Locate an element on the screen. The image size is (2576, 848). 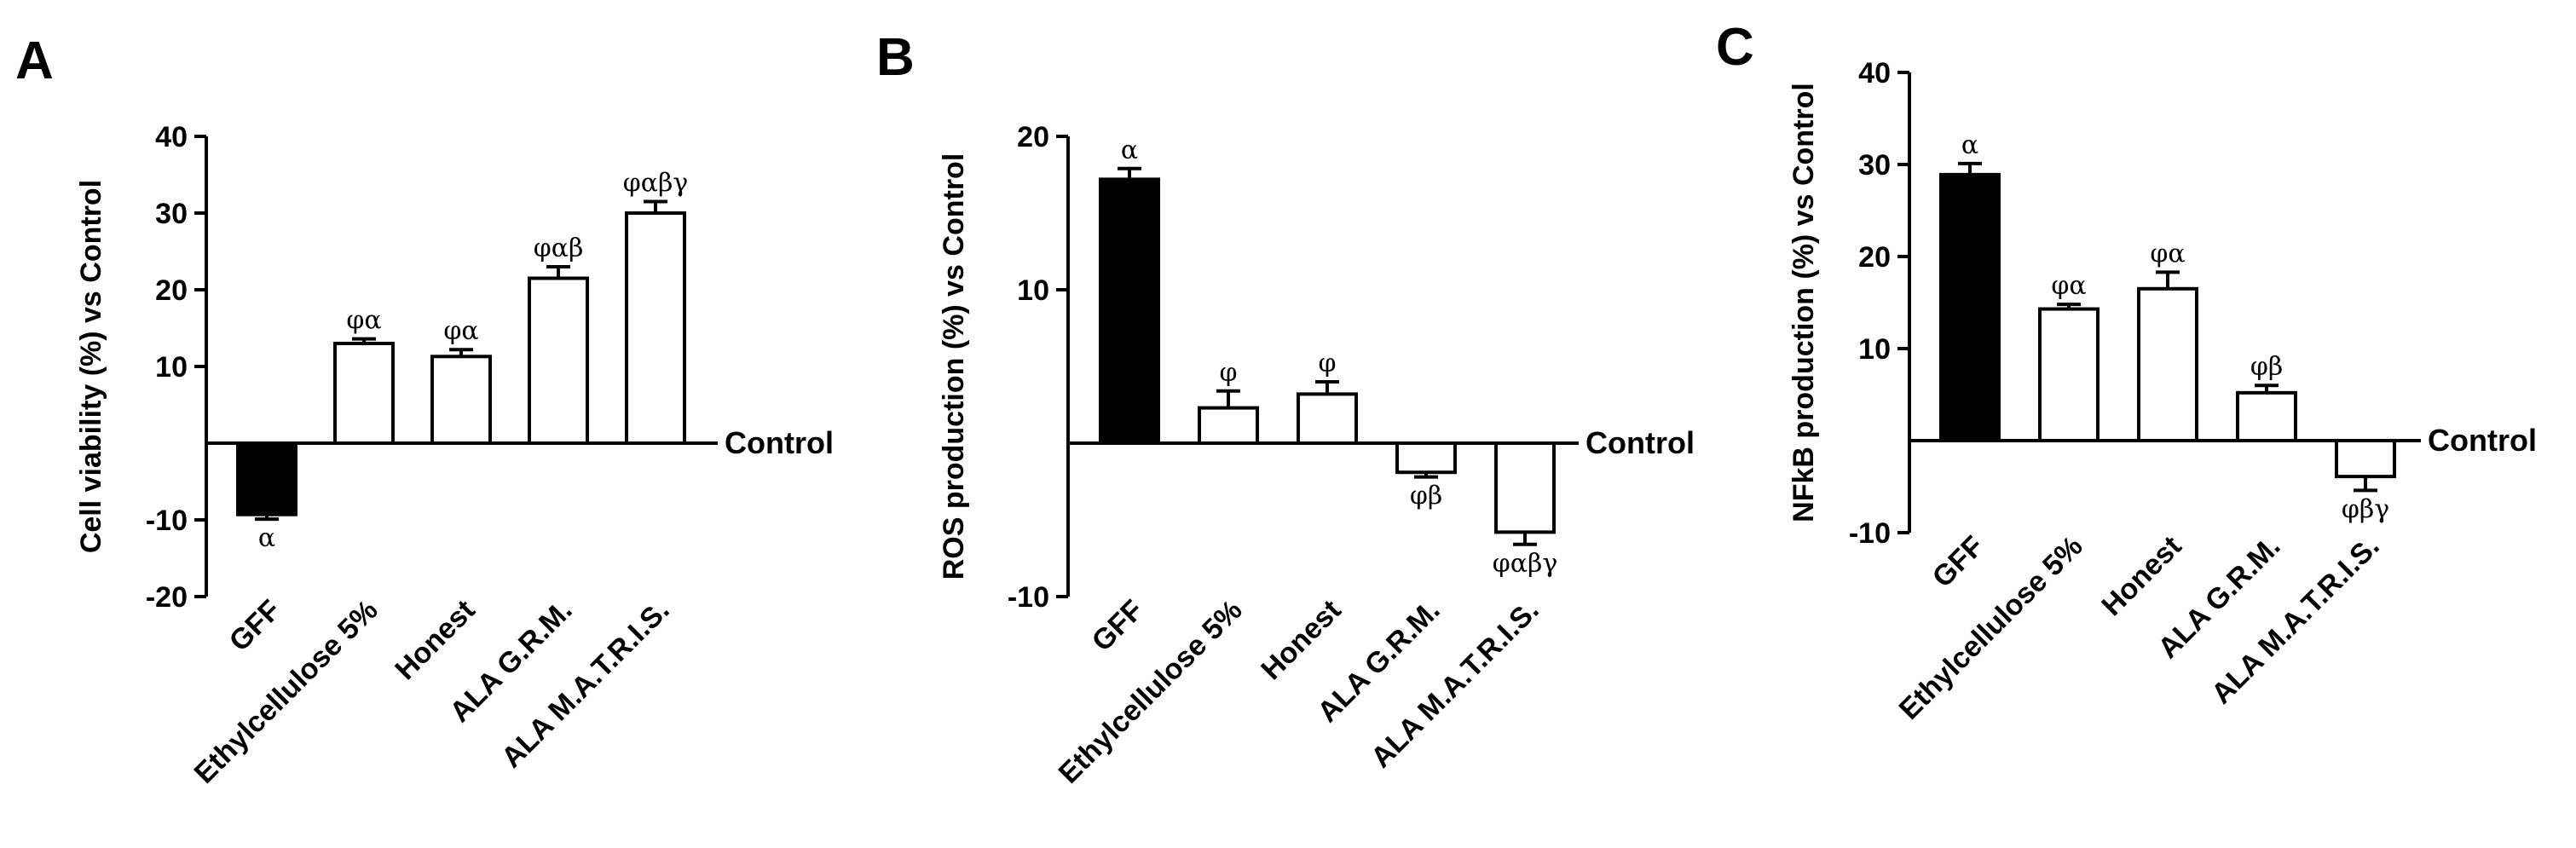
y-axis-label: ROS production (%) vs Control is located at coordinates (954, 366).